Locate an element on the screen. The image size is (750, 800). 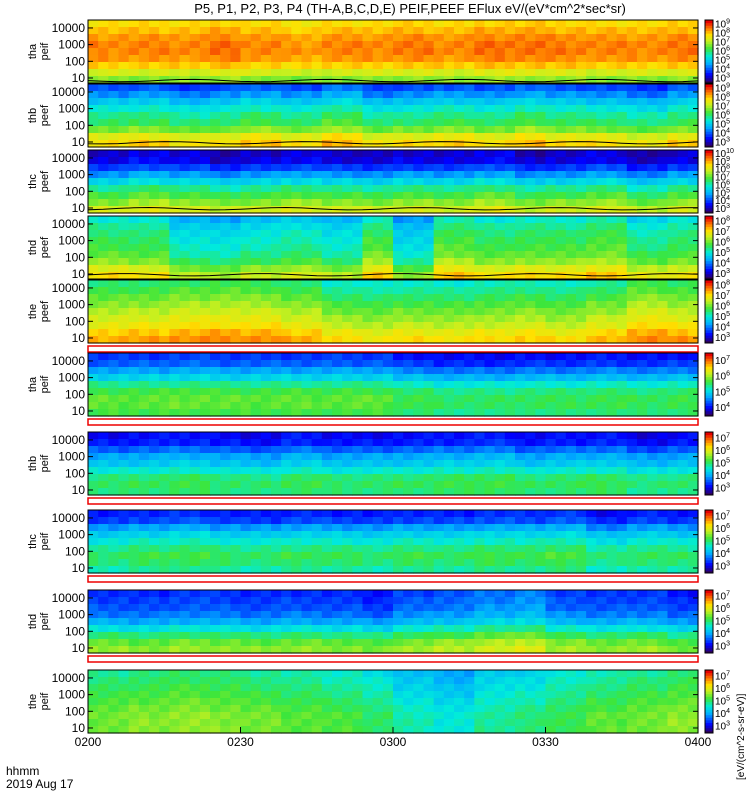
panel-frame is located at coordinates (393, 51).